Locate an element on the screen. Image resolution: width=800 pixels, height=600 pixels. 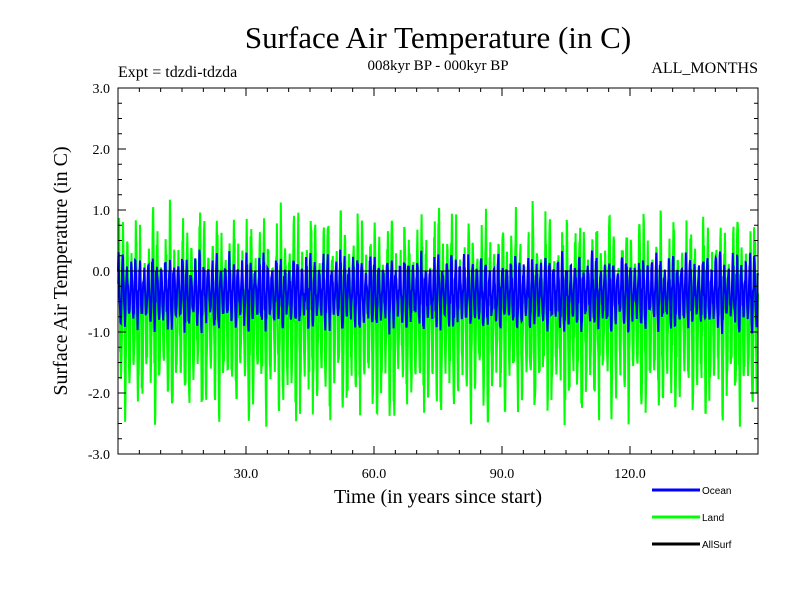
y-tick-label: 0.0 is located at coordinates (102, 272).